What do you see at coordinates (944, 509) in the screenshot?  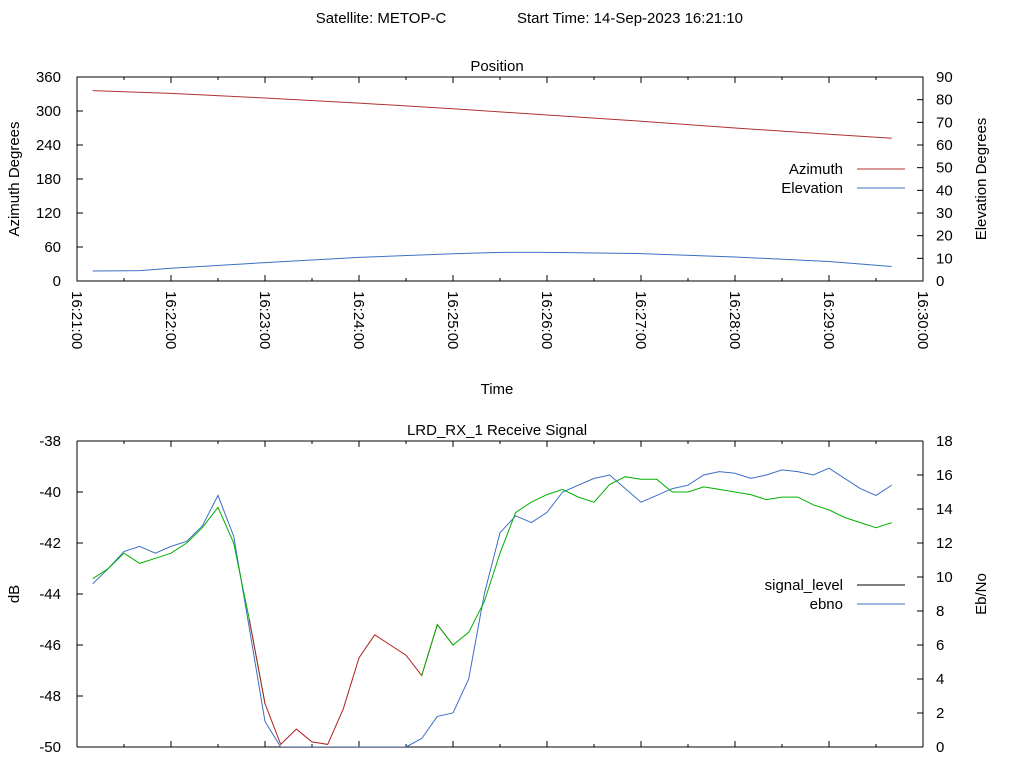 I see `ebno-axis-tick-label: 14` at bounding box center [944, 509].